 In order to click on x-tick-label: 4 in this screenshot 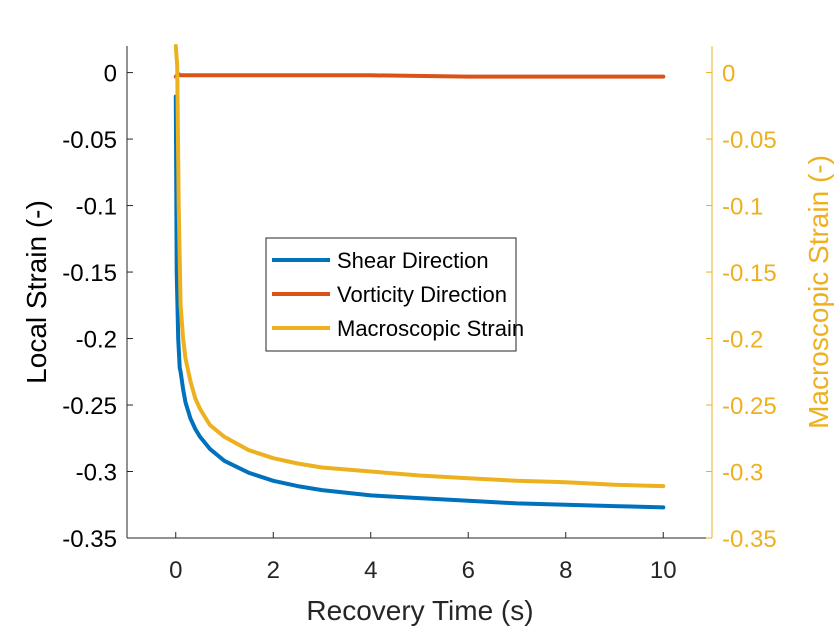, I will do `click(370, 570)`.